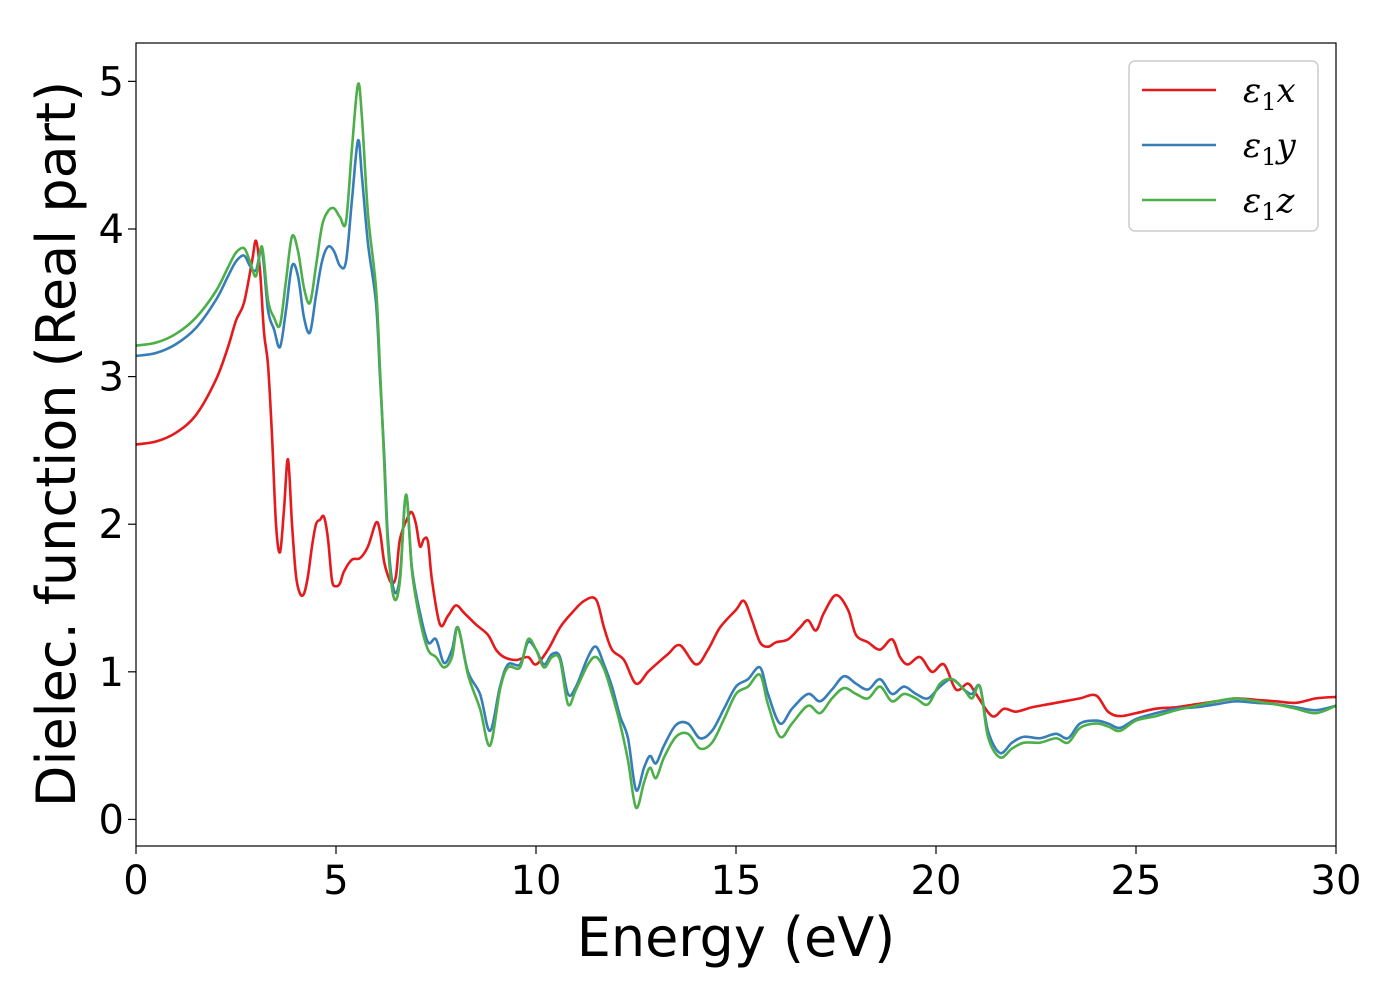 The height and width of the screenshot is (1000, 1400). I want to click on y-tick-label: 0, so click(111, 820).